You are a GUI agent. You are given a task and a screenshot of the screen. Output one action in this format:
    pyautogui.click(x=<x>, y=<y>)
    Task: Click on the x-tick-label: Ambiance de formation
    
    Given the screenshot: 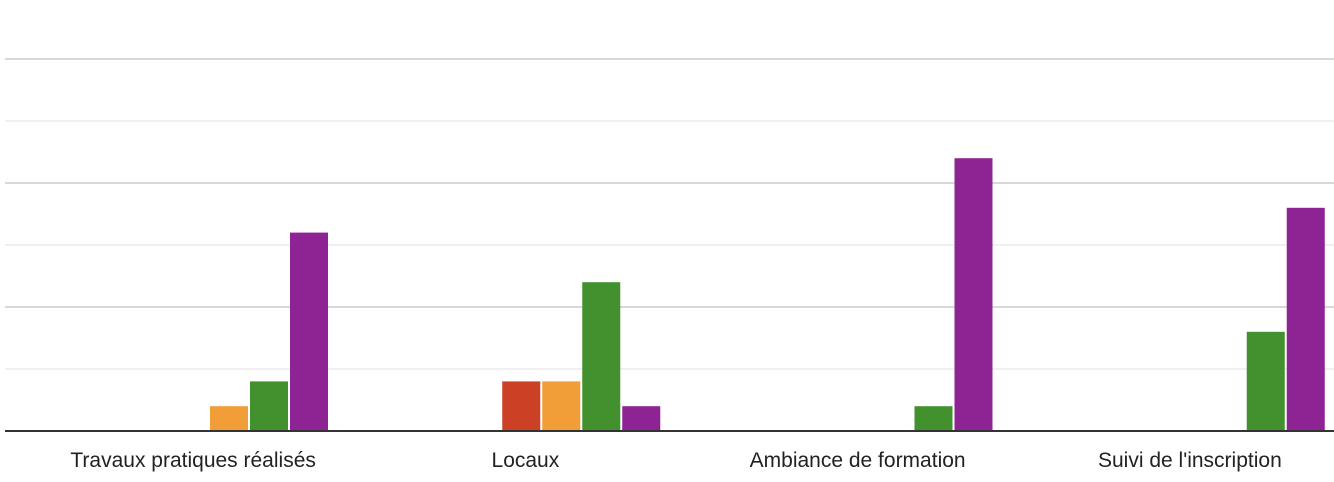 What is the action you would take?
    pyautogui.click(x=858, y=460)
    